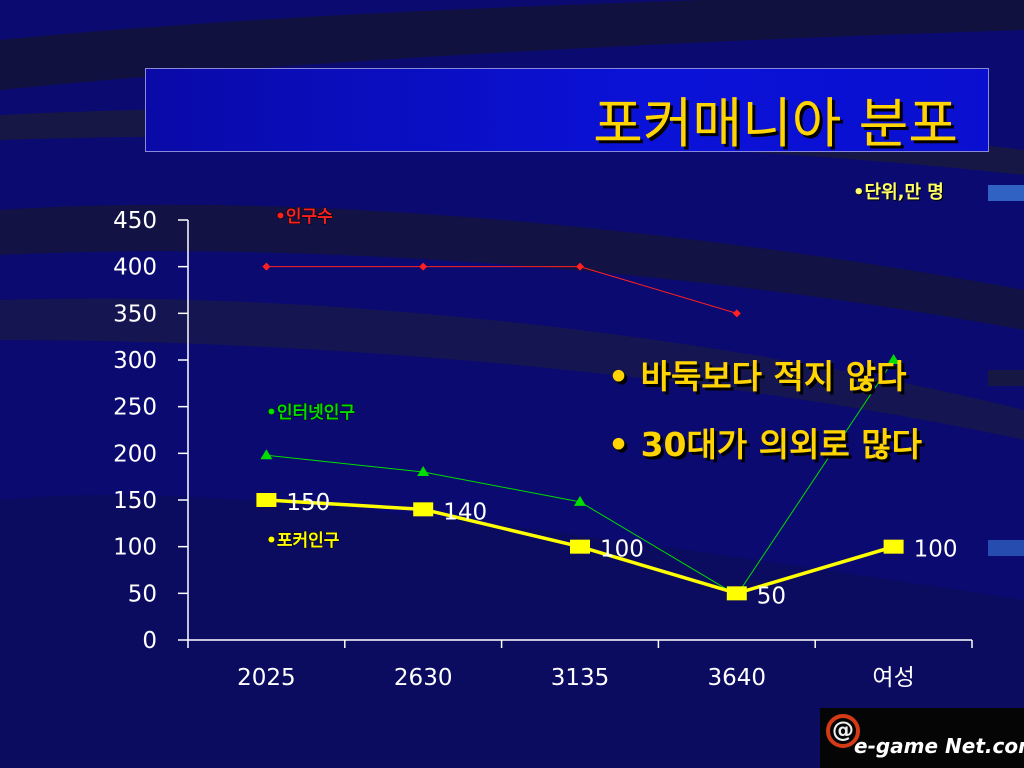  Describe the element at coordinates (135, 408) in the screenshot. I see `y-tick-label: 250` at that location.